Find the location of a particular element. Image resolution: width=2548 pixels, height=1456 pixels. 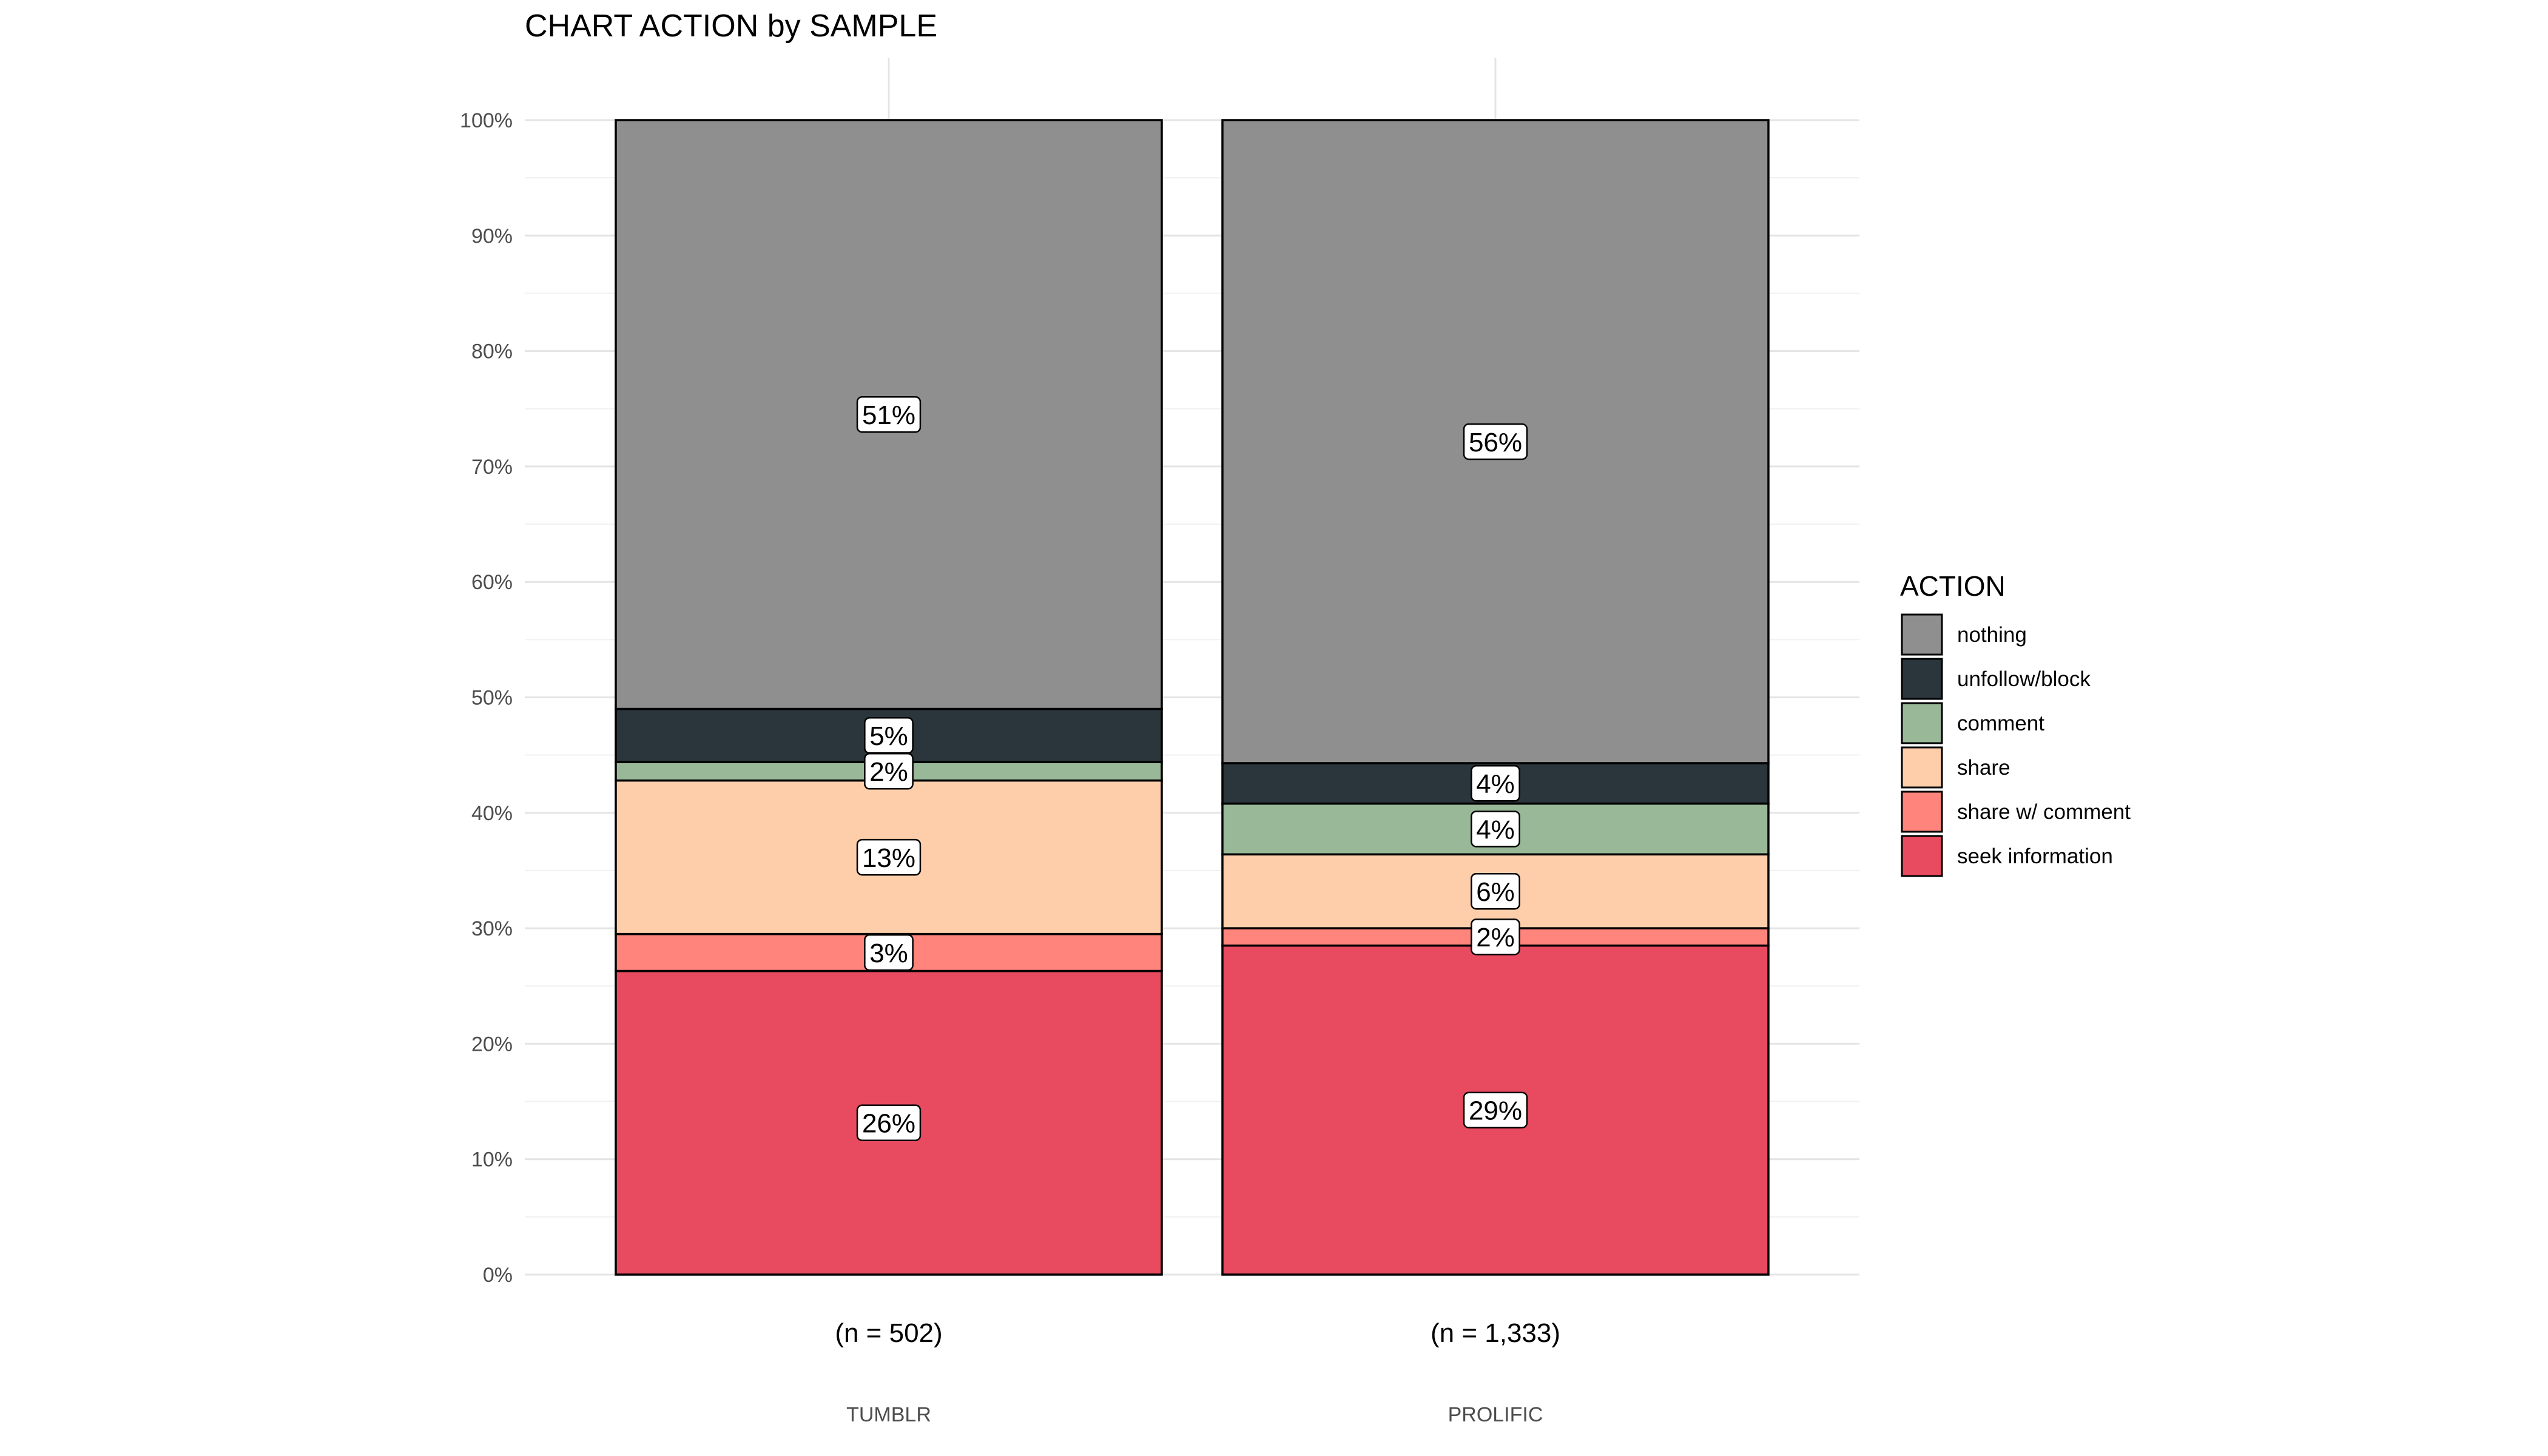

data-labels: 26% 3% 13% 2% 5% 51% 29% 2% 6% 4% 4% 56% is located at coordinates (1192, 769).